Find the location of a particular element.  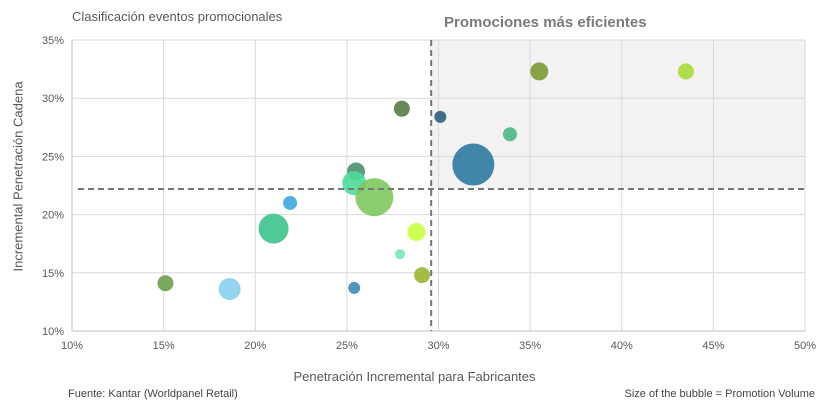

x-tick-label: 45% is located at coordinates (713, 346).